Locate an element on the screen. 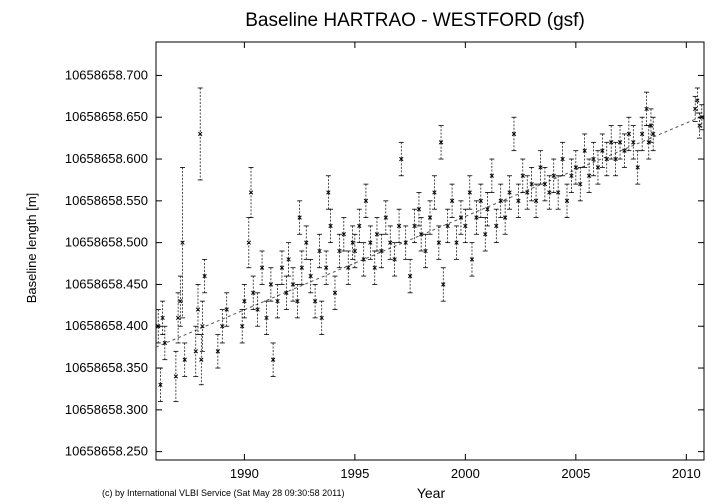  chart-title: Baseline HARTRAO - WESTFORD (gsf) is located at coordinates (415, 20).